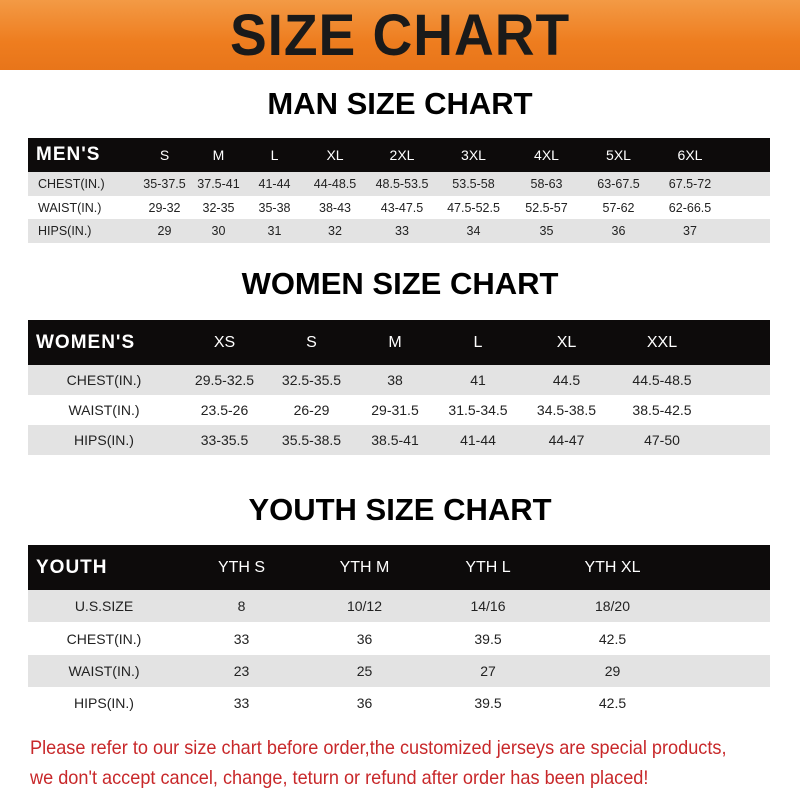 The width and height of the screenshot is (800, 800). I want to click on measurement-cell: 27, so click(488, 671).